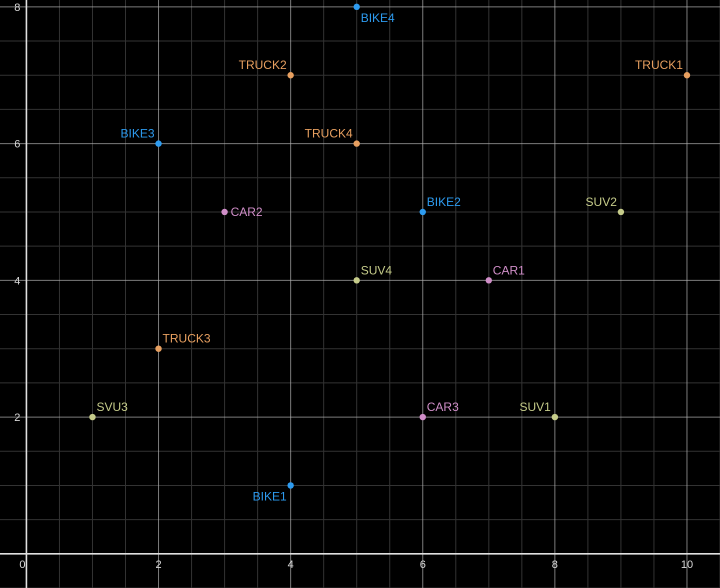 The height and width of the screenshot is (588, 720). I want to click on data-label-bike1: BIKE1, so click(270, 496).